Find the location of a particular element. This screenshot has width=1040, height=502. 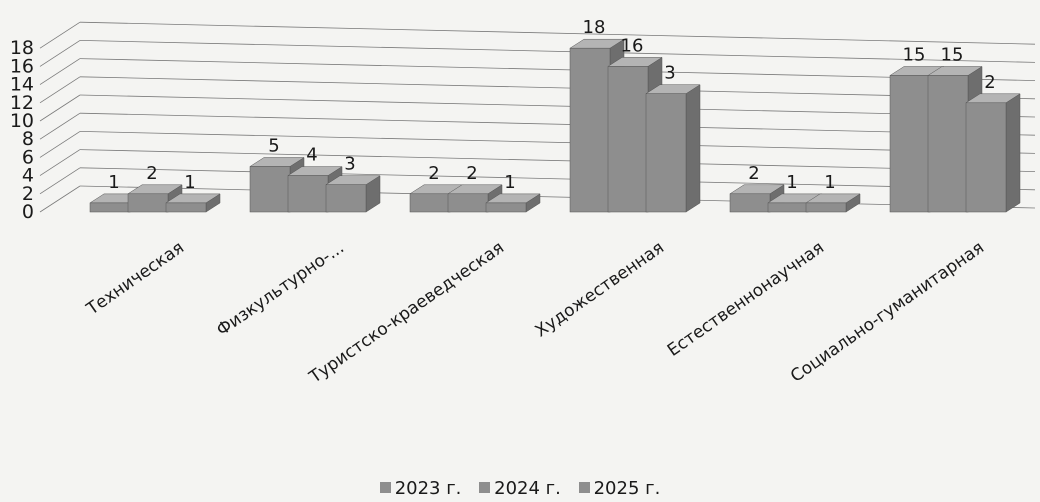

legend-label-2025: 2025 г. is located at coordinates (627, 488).